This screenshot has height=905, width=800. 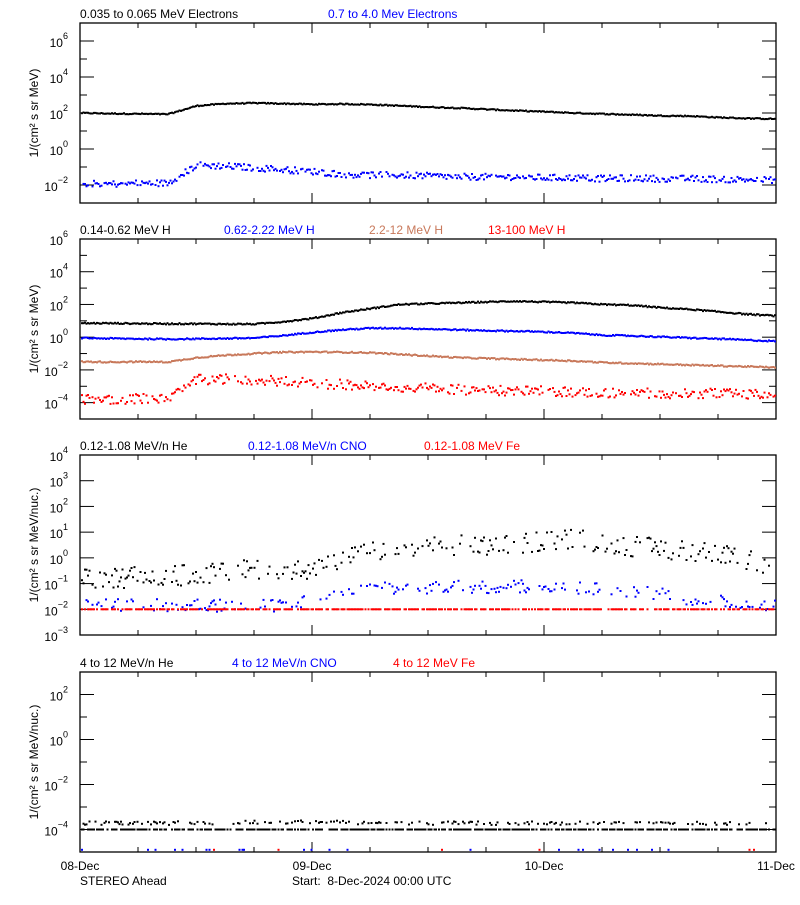 I want to click on x-tick-label: 11-Dec, so click(x=776, y=866).